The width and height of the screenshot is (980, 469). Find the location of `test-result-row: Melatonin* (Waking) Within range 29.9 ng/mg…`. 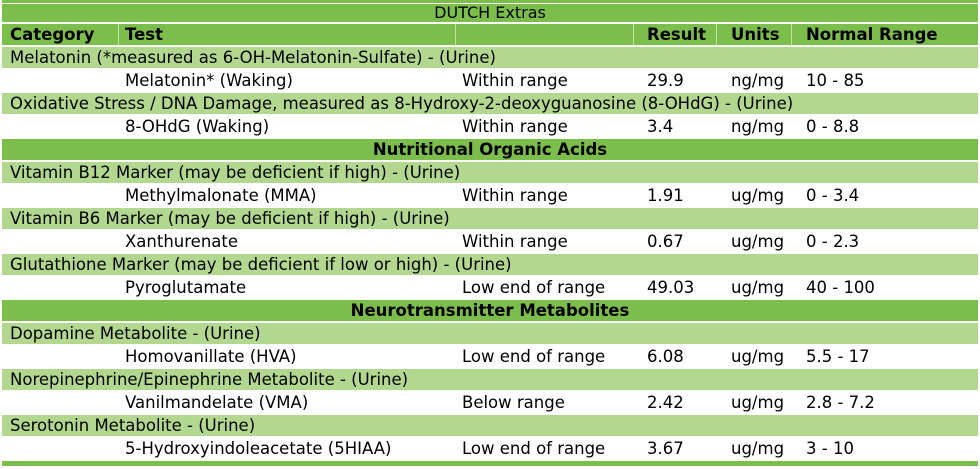

test-result-row: Melatonin* (Waking) Within range 29.9 ng/mg… is located at coordinates (490, 80).